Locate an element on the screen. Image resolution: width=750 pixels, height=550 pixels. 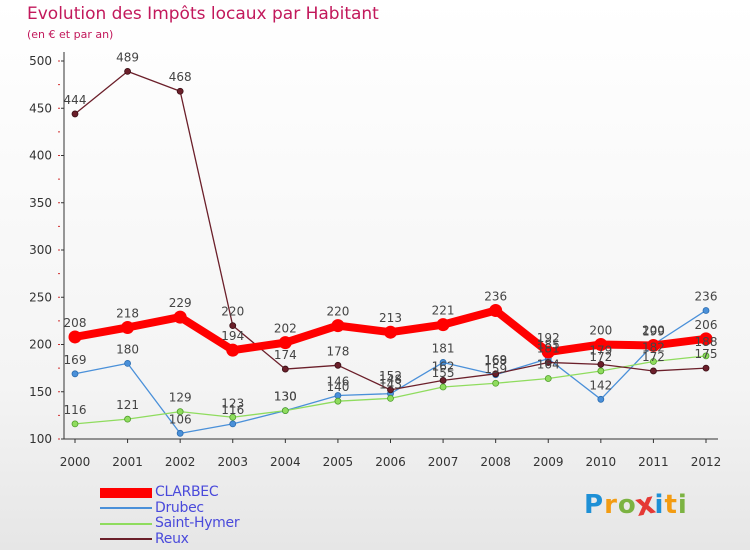
data-label-clarbec: 208 is located at coordinates (75, 323).